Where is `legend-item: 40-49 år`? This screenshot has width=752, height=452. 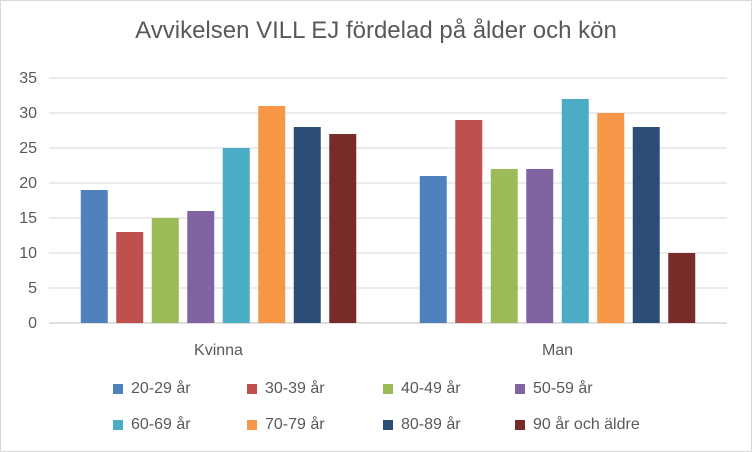 legend-item: 40-49 år is located at coordinates (449, 389).